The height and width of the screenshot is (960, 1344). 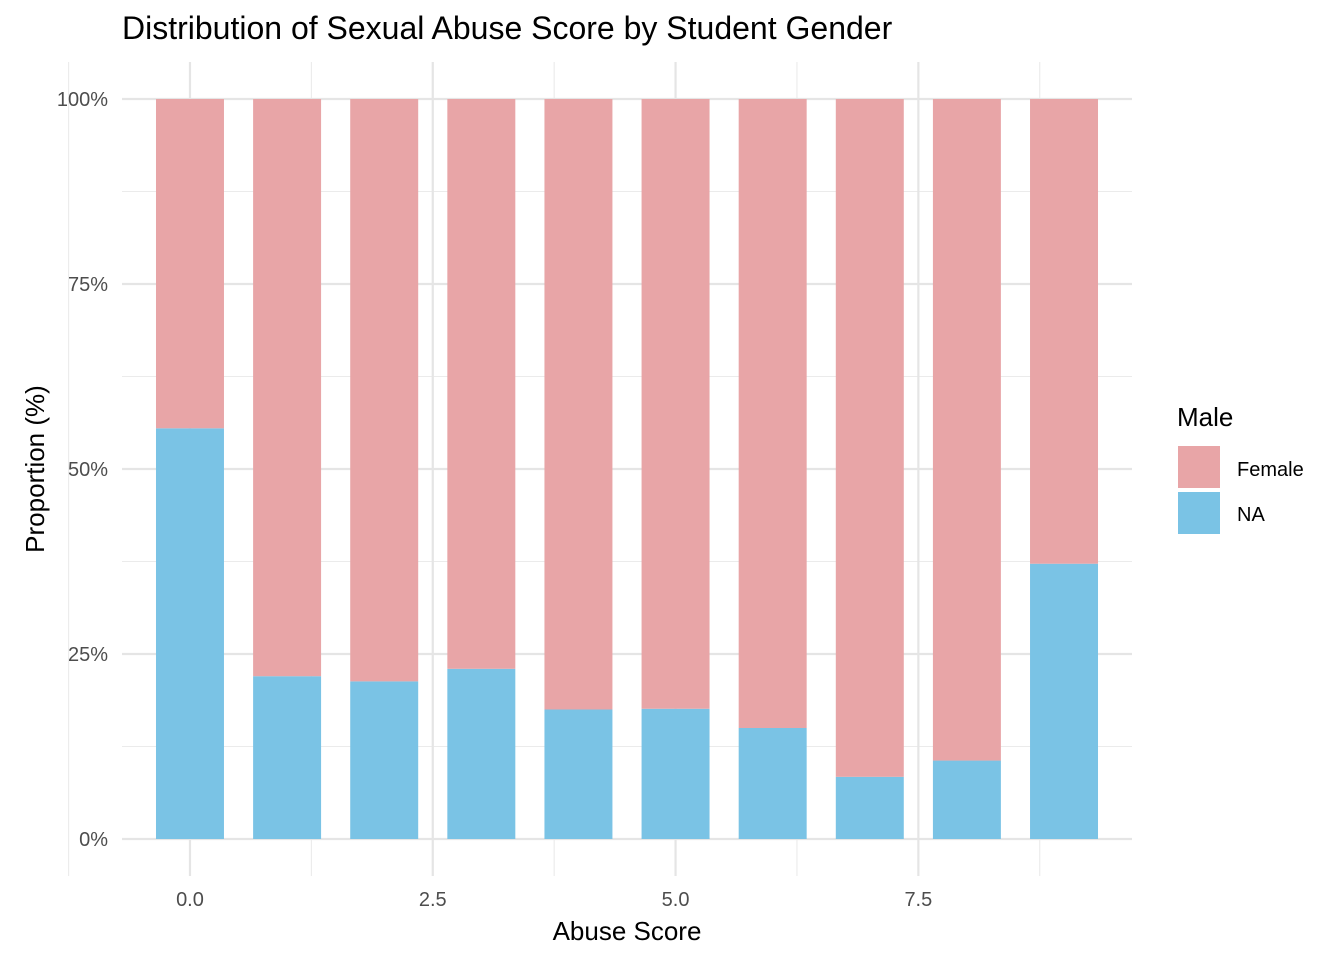 I want to click on legend: Male Female NA, so click(x=1240, y=468).